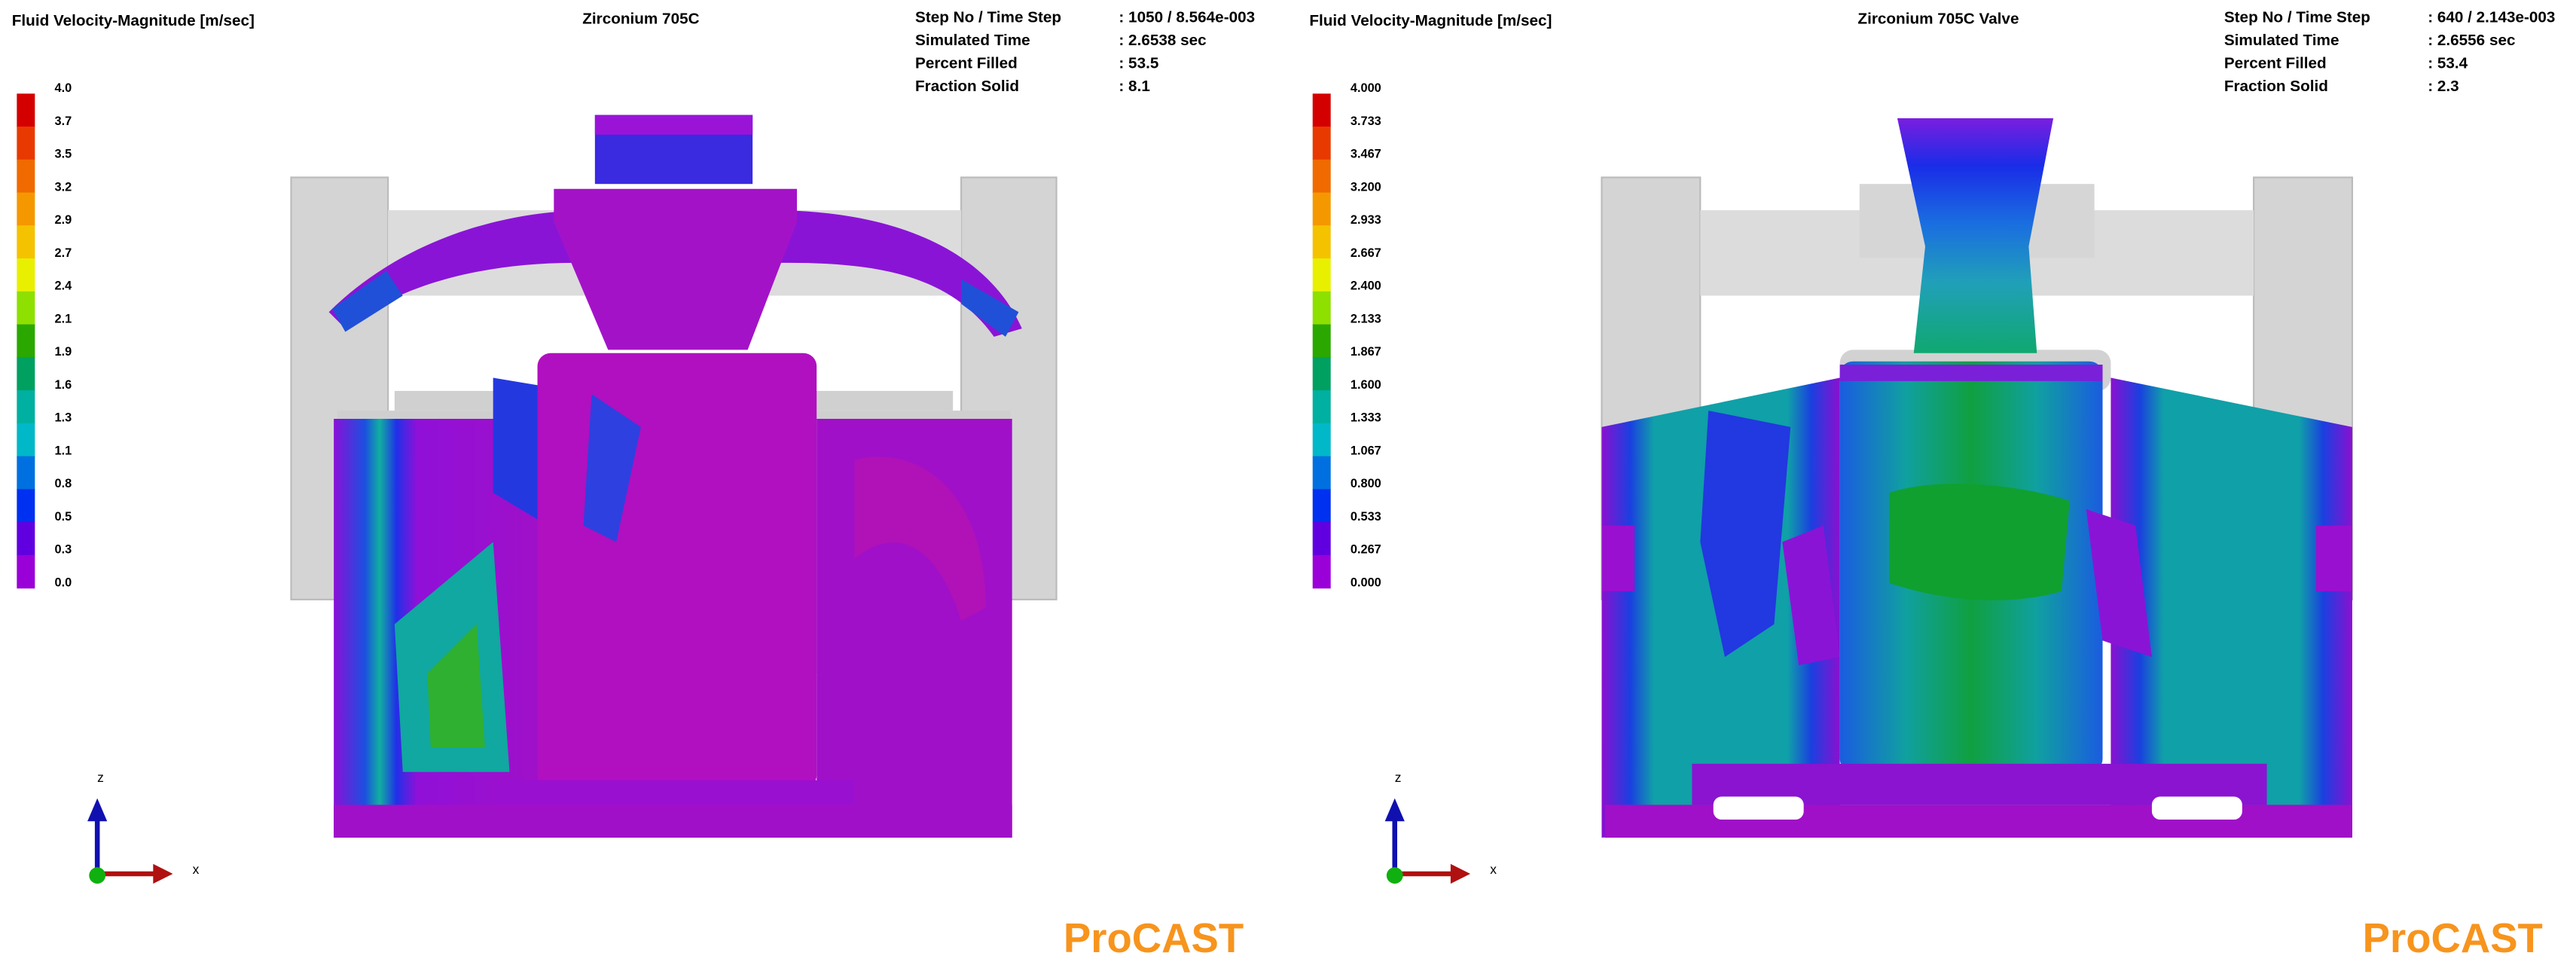  What do you see at coordinates (1366, 154) in the screenshot?
I see `legend-label: 3.467` at bounding box center [1366, 154].